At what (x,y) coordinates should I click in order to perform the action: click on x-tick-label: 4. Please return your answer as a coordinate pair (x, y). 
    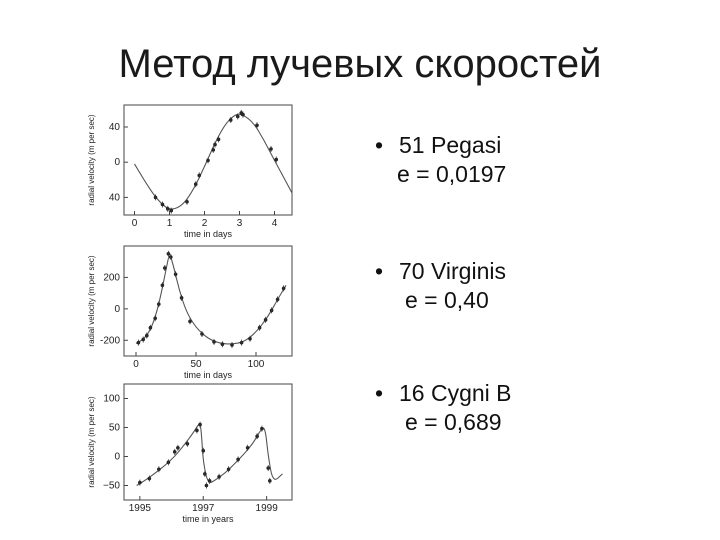
    Looking at the image, I should click on (275, 223).